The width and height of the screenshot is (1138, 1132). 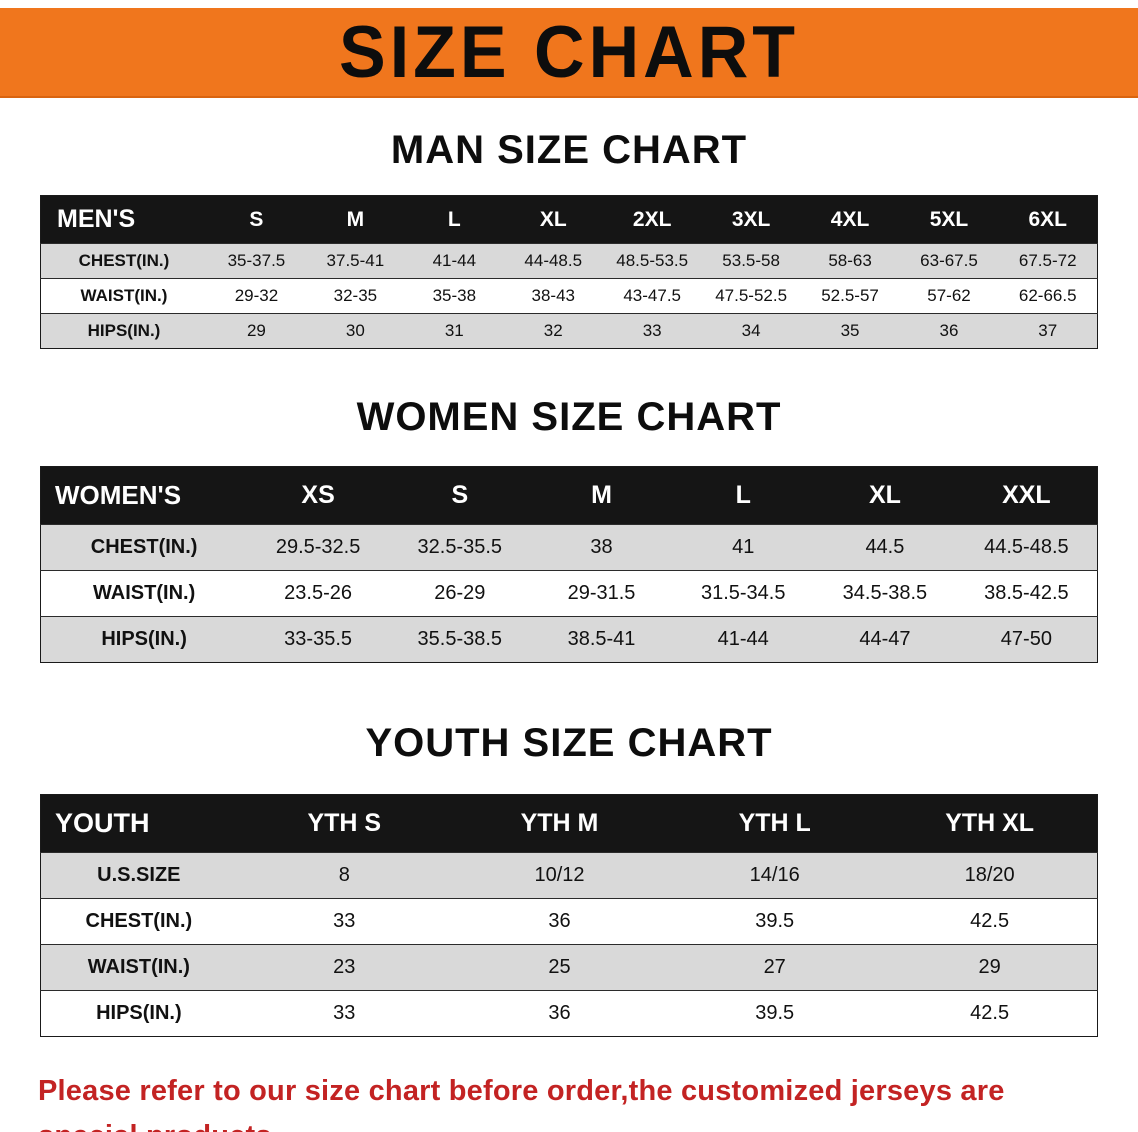 I want to click on size-cell: 31, so click(x=454, y=330).